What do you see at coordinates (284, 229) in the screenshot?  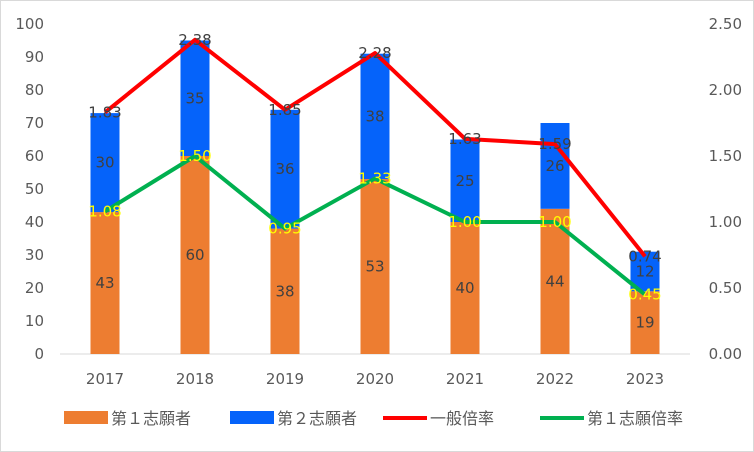 I see `first-choice-ratio-label: 0.95` at bounding box center [284, 229].